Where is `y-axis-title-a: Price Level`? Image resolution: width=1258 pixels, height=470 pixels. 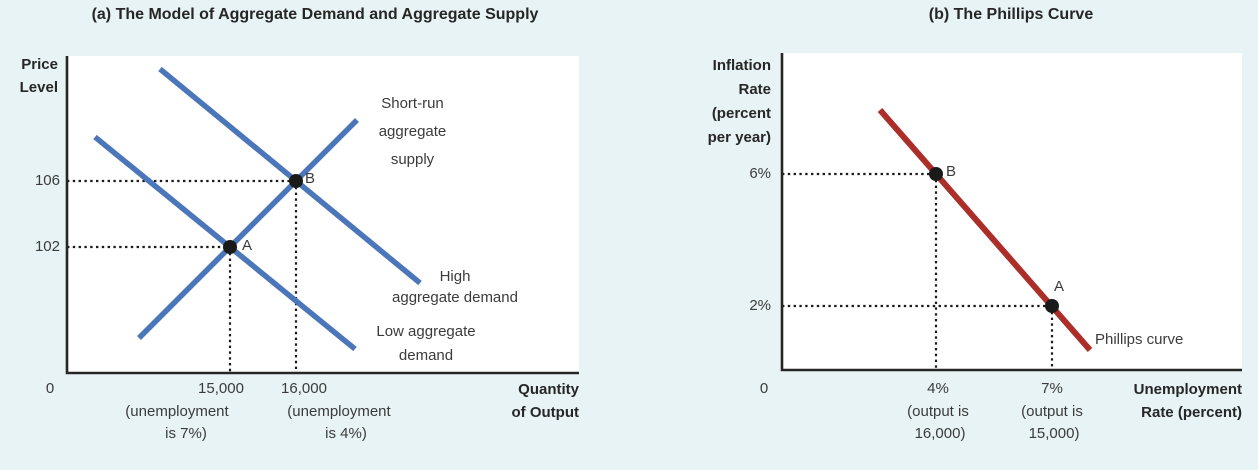 y-axis-title-a: Price Level is located at coordinates (32, 76).